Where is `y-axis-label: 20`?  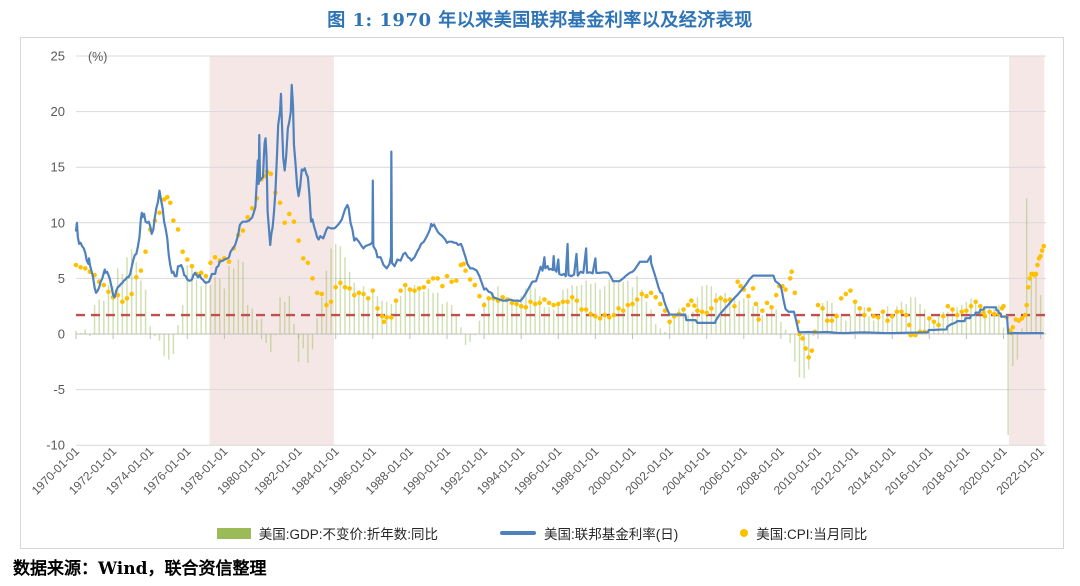 y-axis-label: 20 is located at coordinates (58, 111).